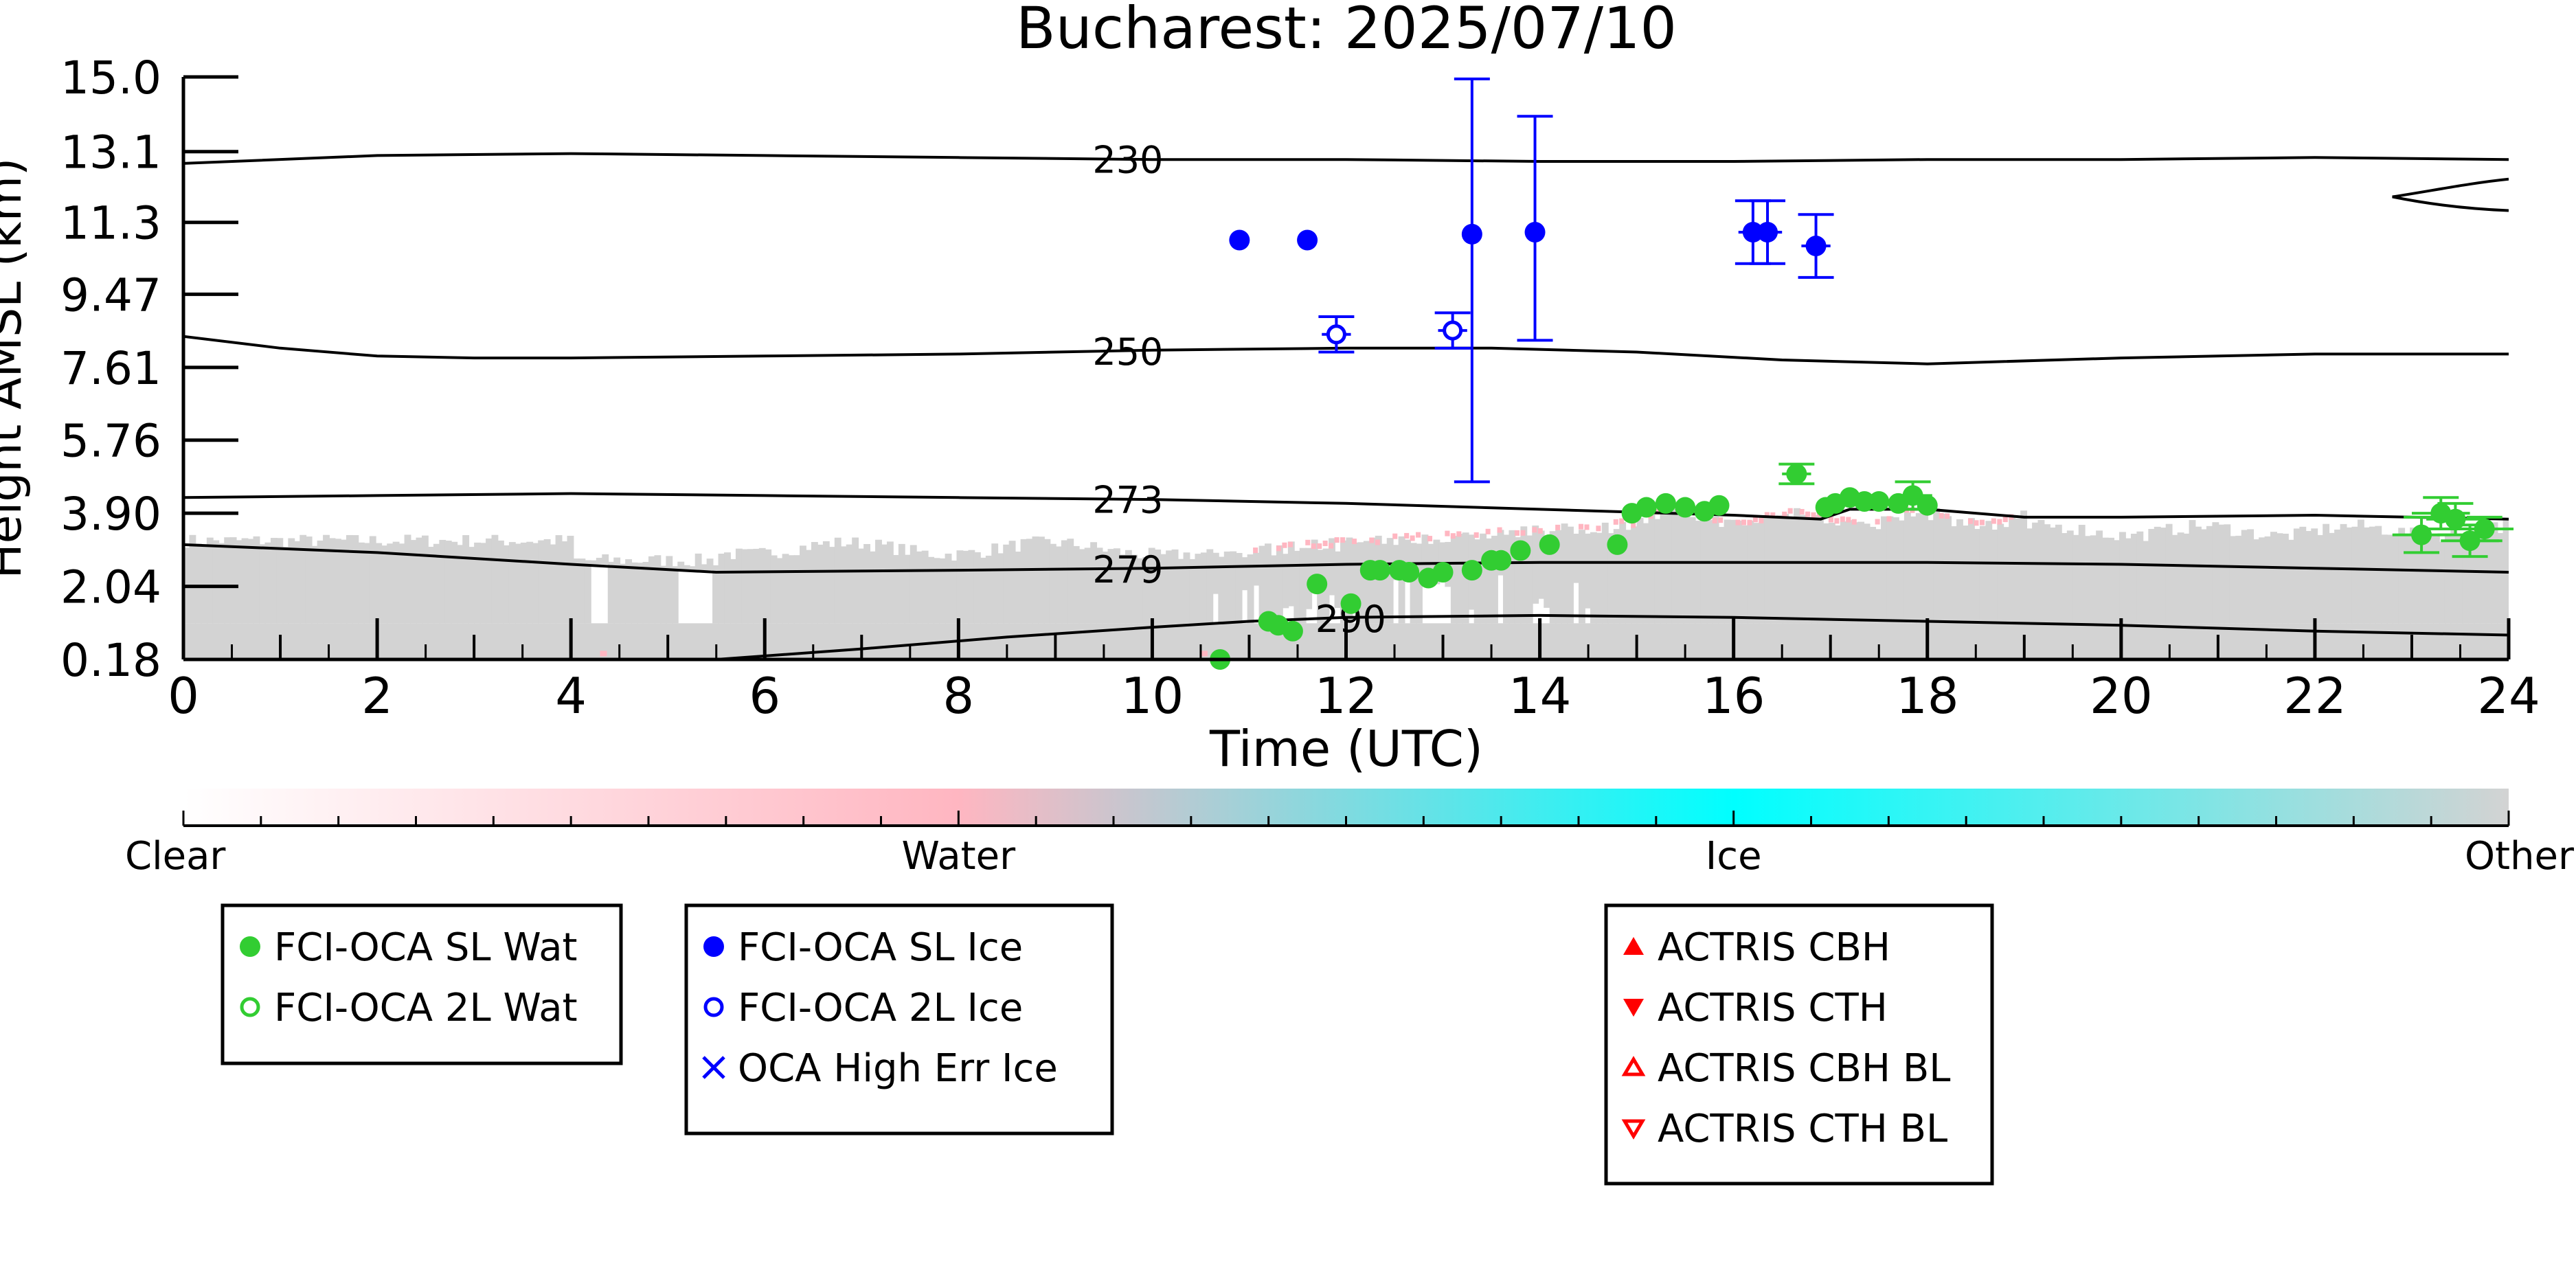  What do you see at coordinates (2520, 856) in the screenshot?
I see `colorbar-label: Other` at bounding box center [2520, 856].